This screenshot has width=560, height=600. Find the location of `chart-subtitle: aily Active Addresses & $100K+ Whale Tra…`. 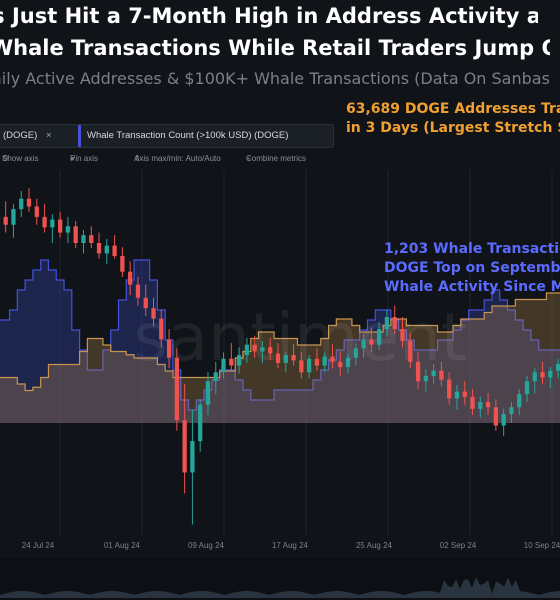

chart-subtitle: aily Active Addresses & $100K+ Whale Tra… is located at coordinates (275, 78).